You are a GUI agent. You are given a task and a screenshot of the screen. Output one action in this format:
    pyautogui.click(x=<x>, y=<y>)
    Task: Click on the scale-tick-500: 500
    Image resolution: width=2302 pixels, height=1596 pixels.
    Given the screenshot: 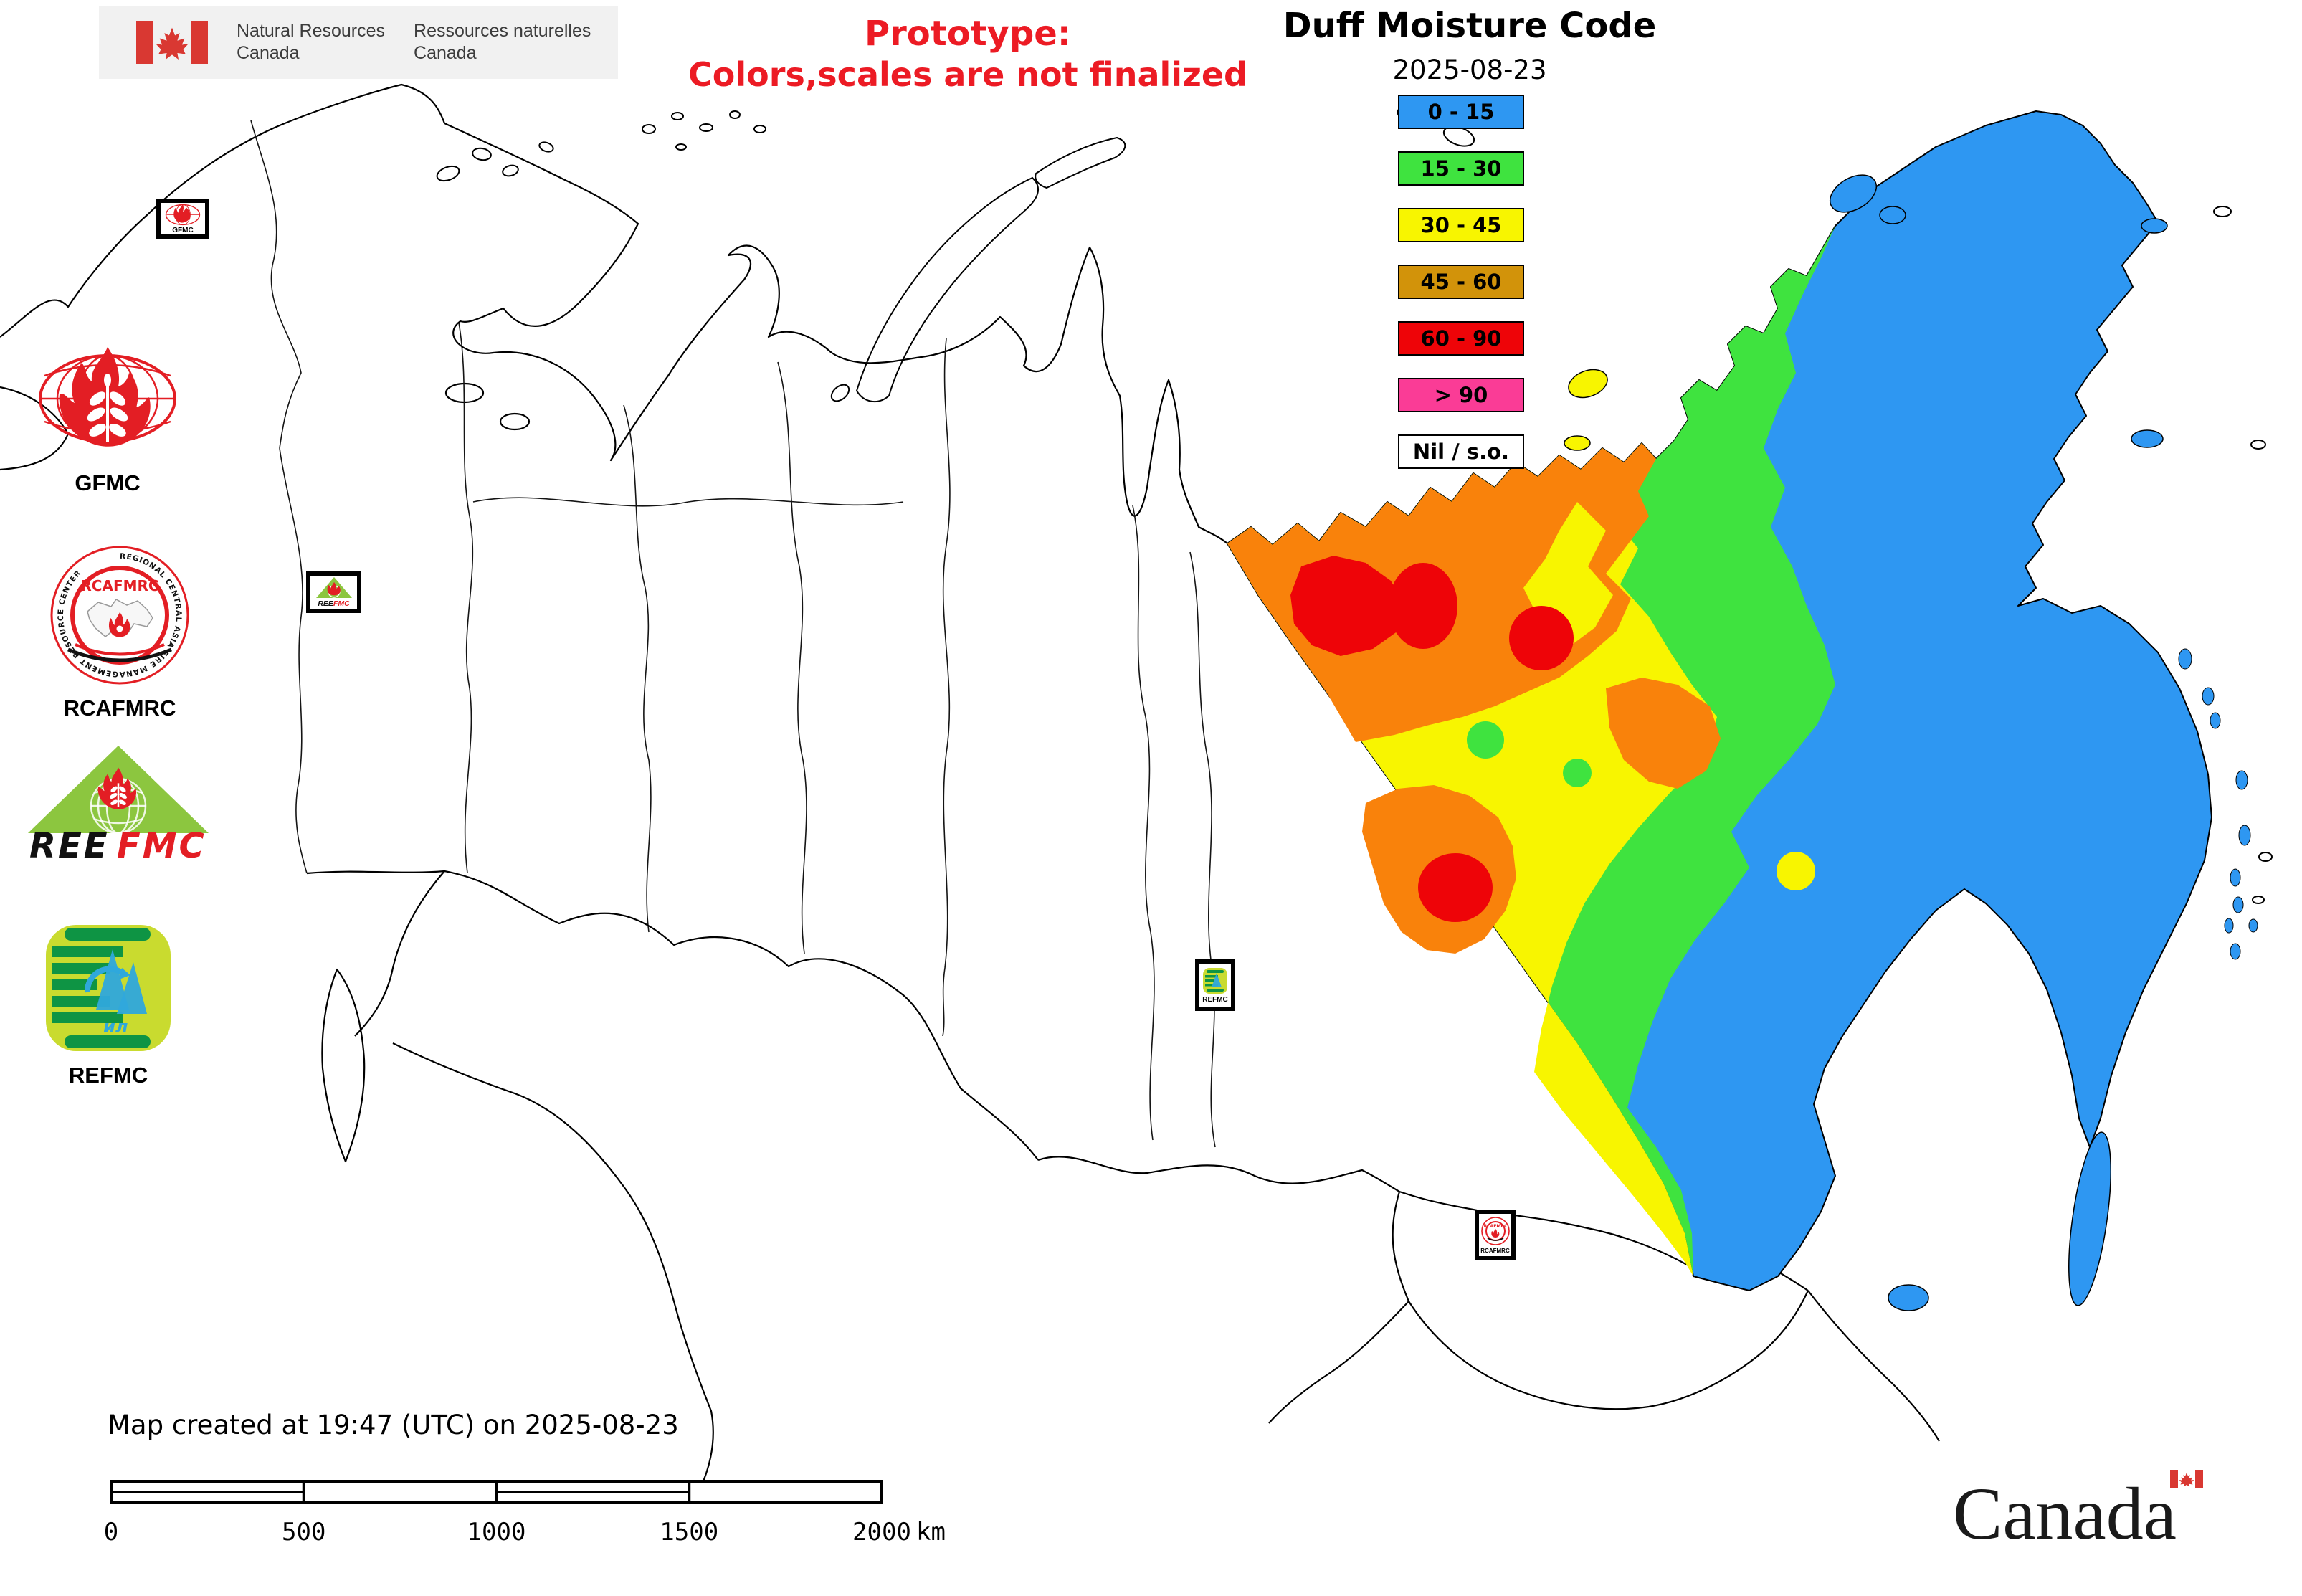 What is the action you would take?
    pyautogui.click(x=303, y=1532)
    